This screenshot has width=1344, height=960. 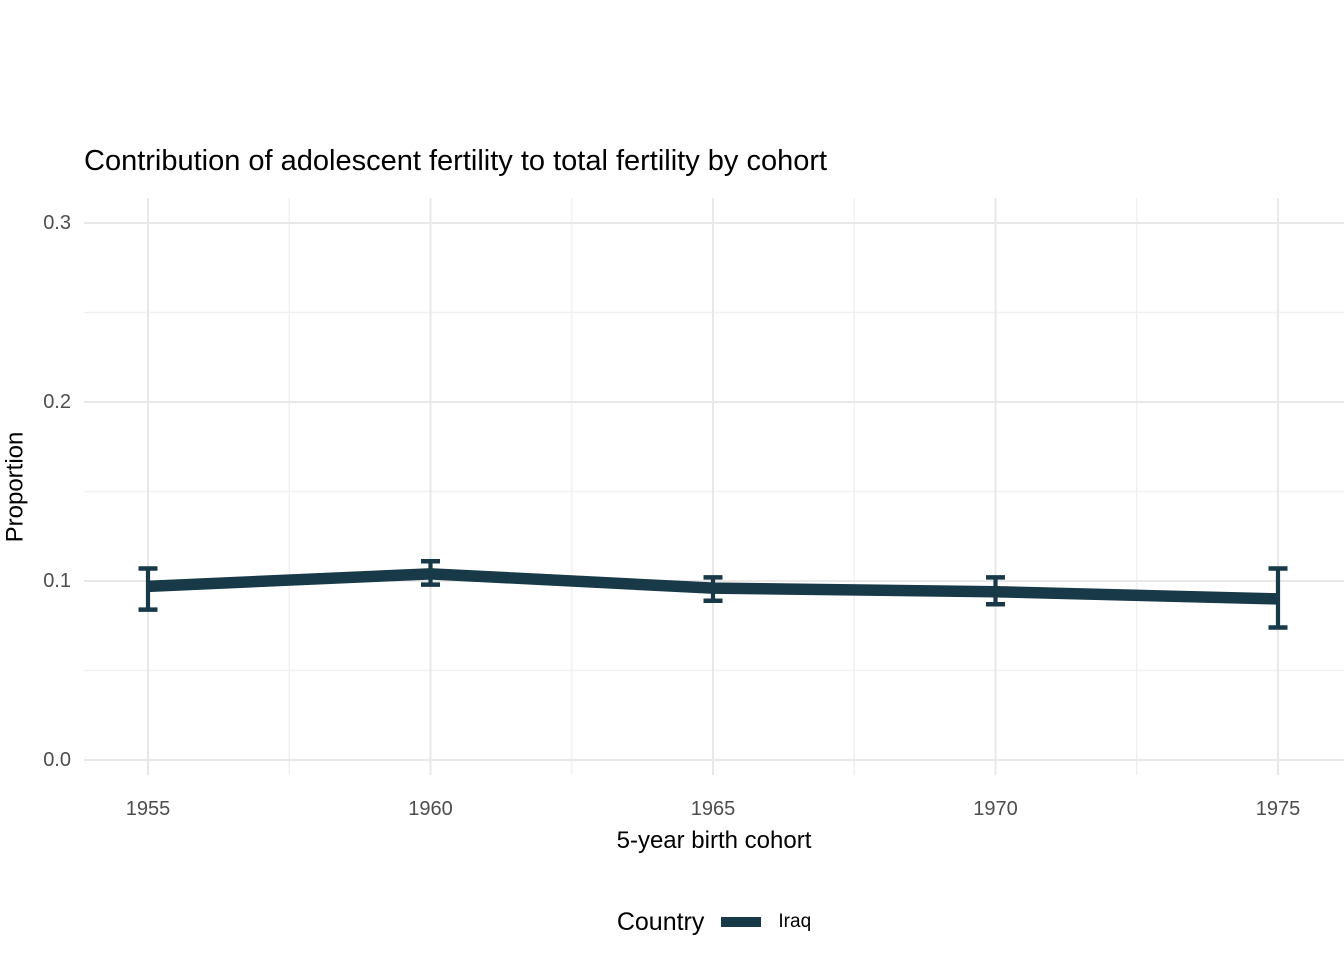 What do you see at coordinates (430, 809) in the screenshot?
I see `x-tick-label: 1960` at bounding box center [430, 809].